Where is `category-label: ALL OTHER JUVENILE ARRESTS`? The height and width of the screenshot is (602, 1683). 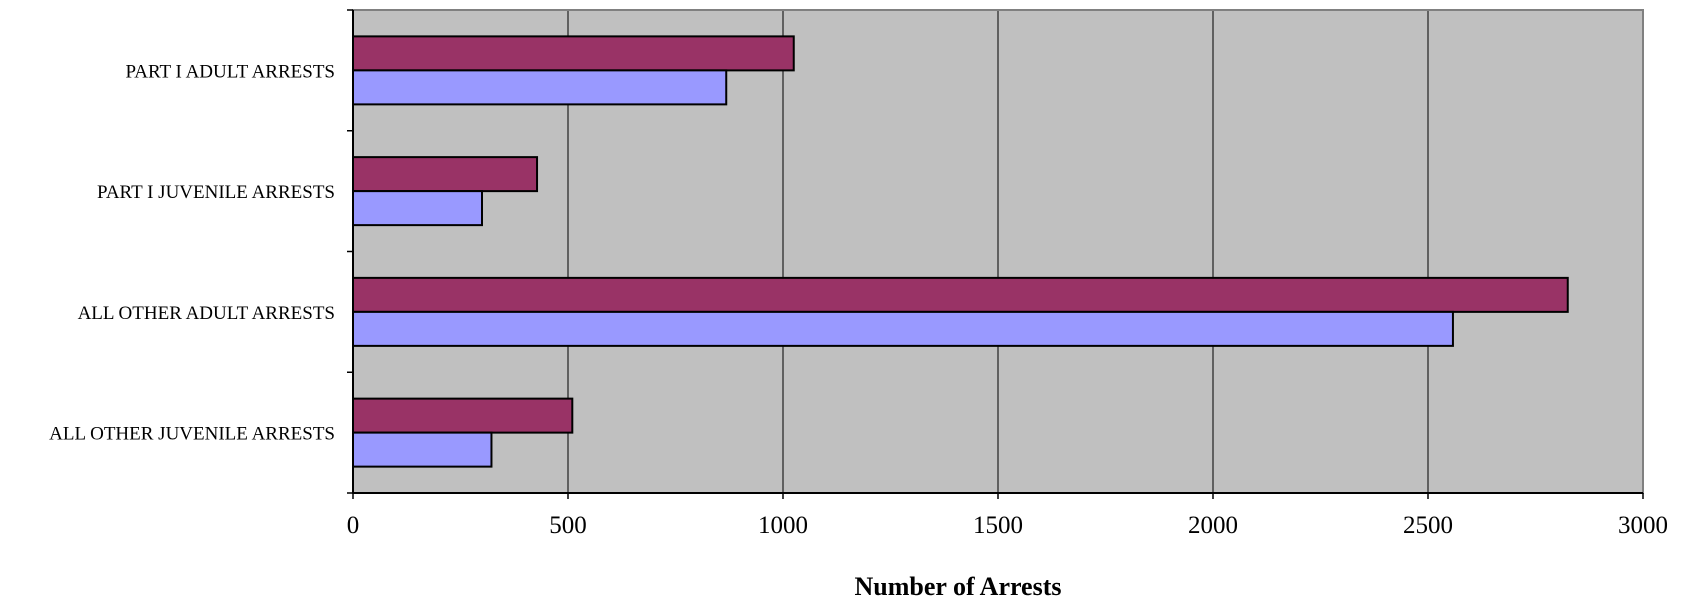 category-label: ALL OTHER JUVENILE ARRESTS is located at coordinates (192, 434).